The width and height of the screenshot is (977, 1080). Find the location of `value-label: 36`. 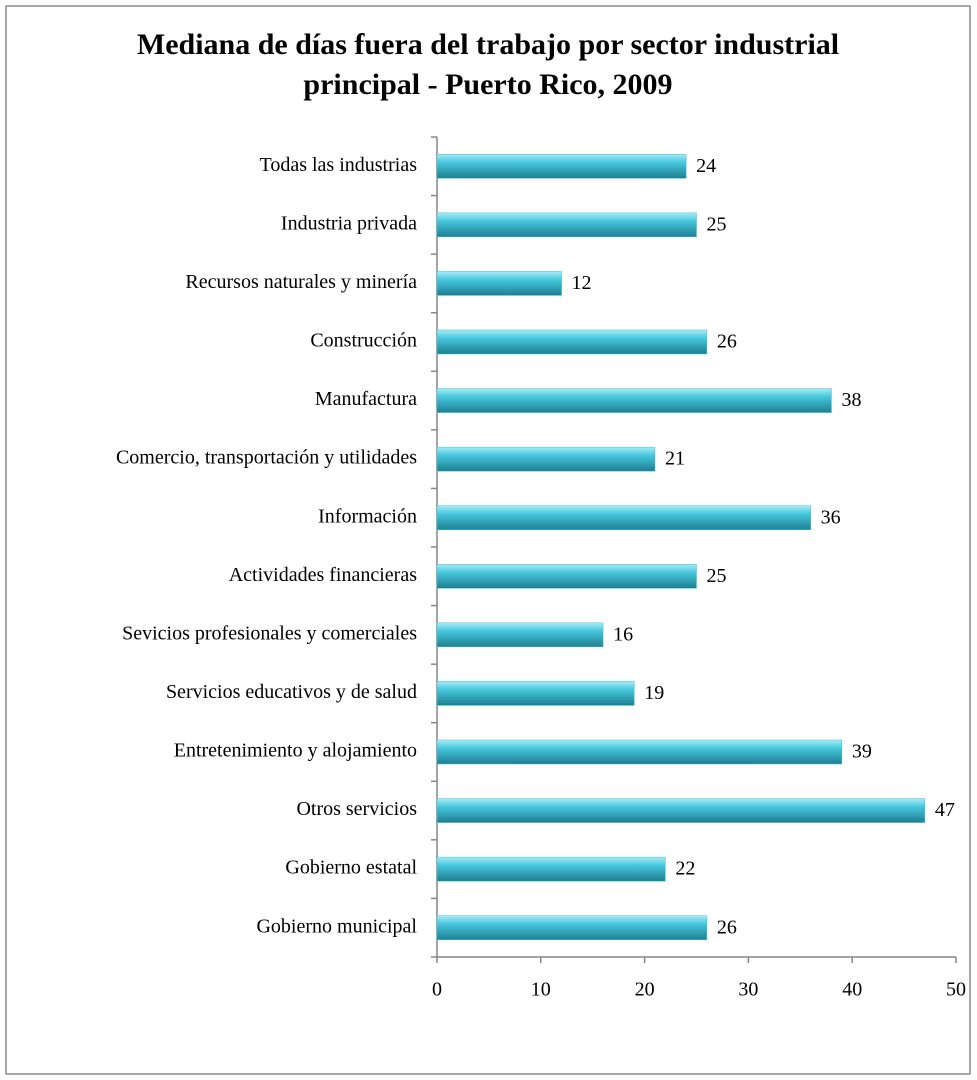

value-label: 36 is located at coordinates (831, 517).